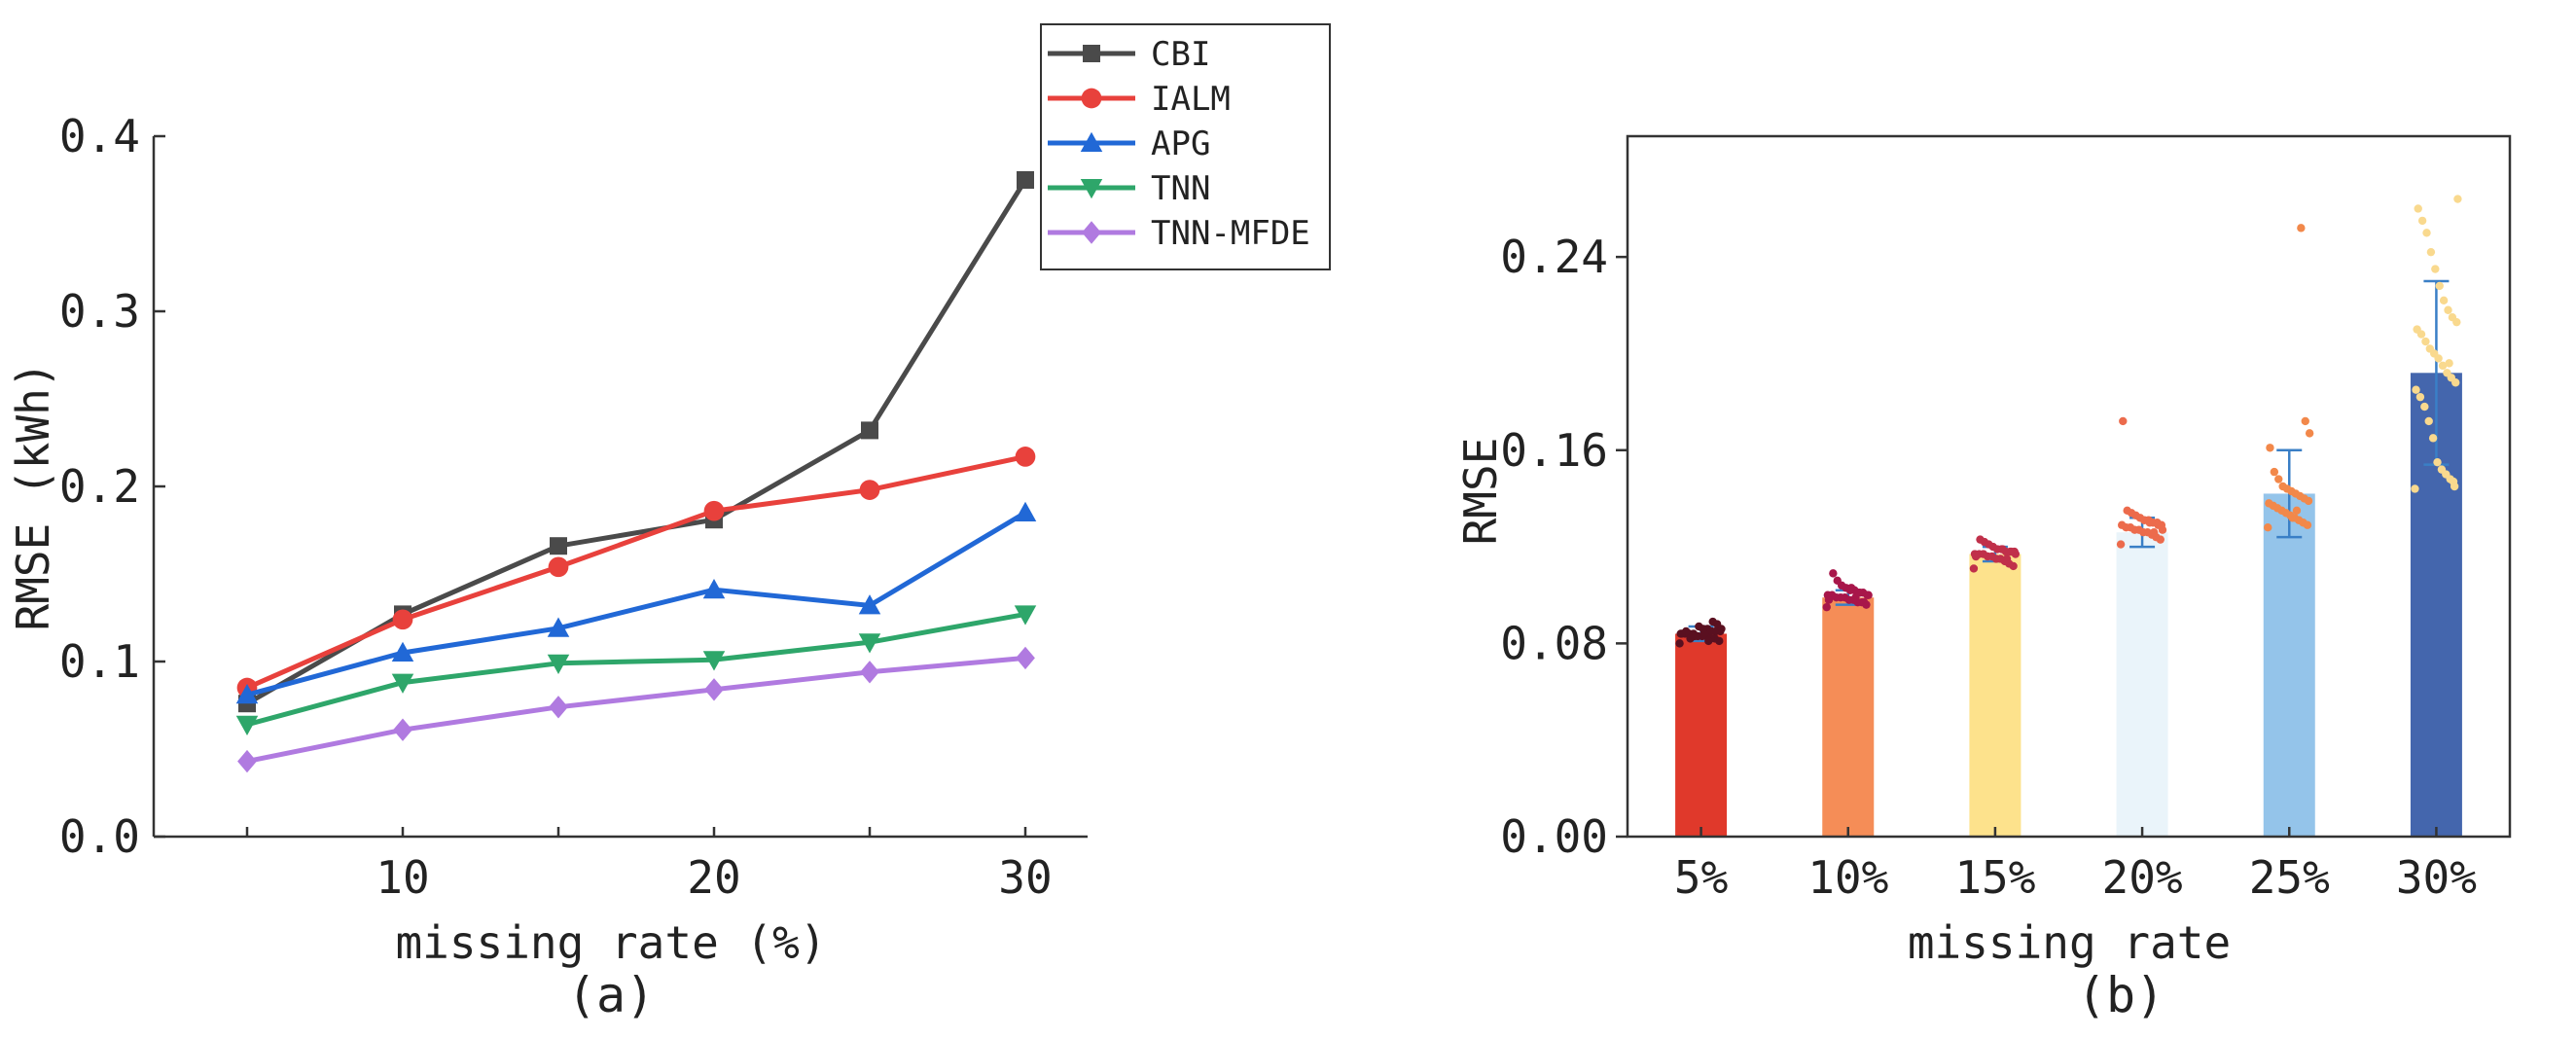  I want to click on x-tick-label: 10%, so click(1847, 877).